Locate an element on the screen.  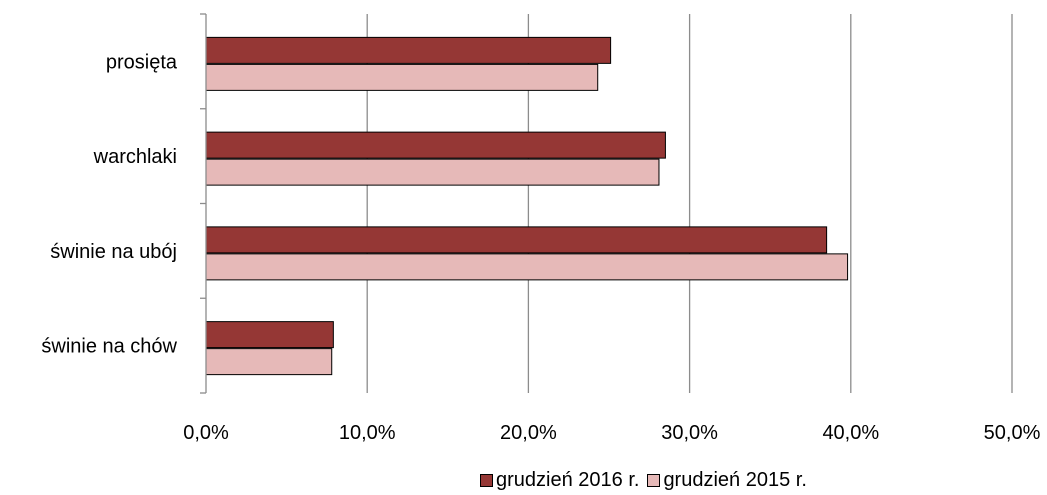
category-label: warchlaki is located at coordinates (135, 157).